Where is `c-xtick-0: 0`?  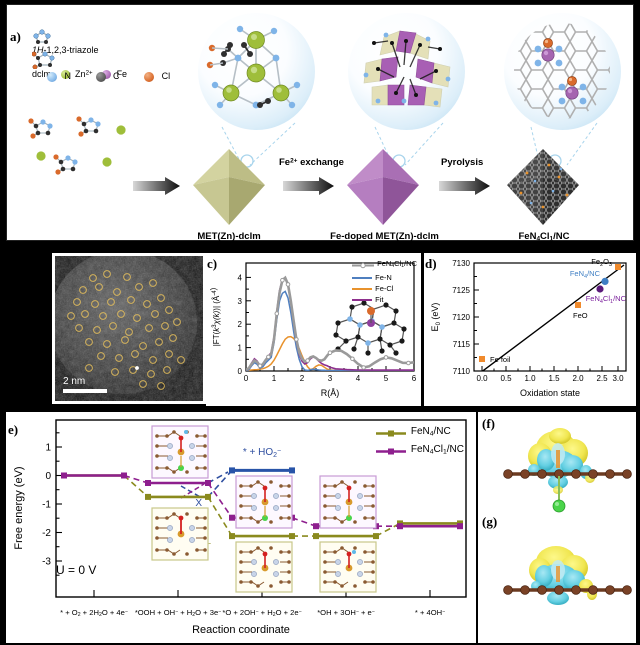
c-xtick-0: 0 is located at coordinates (246, 378).